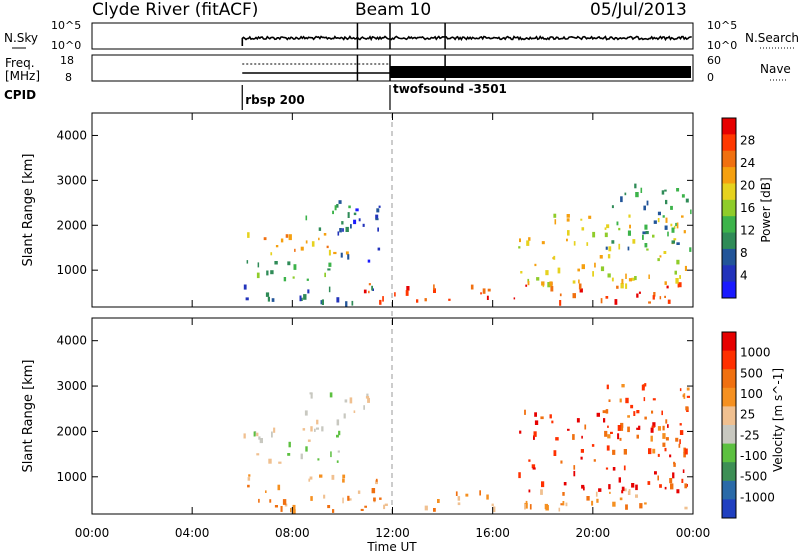 The width and height of the screenshot is (800, 558). Describe the element at coordinates (71, 270) in the screenshot. I see `y-tick-label: 1000` at that location.